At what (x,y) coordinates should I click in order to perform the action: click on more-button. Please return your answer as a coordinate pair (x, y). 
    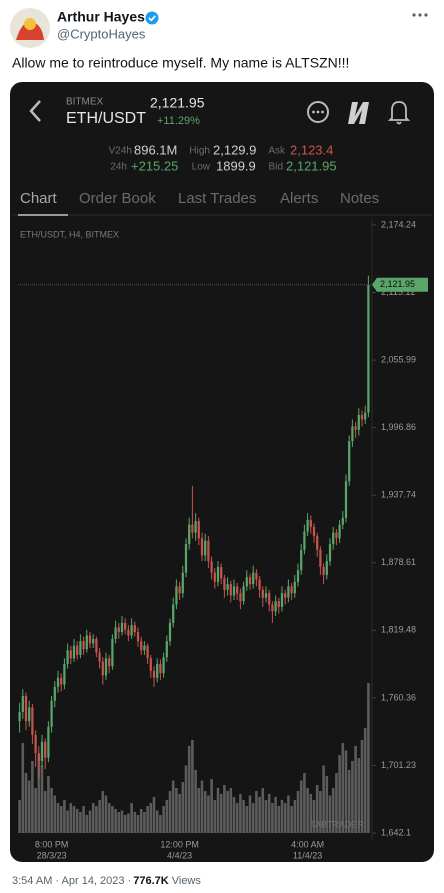
    Looking at the image, I should click on (420, 15).